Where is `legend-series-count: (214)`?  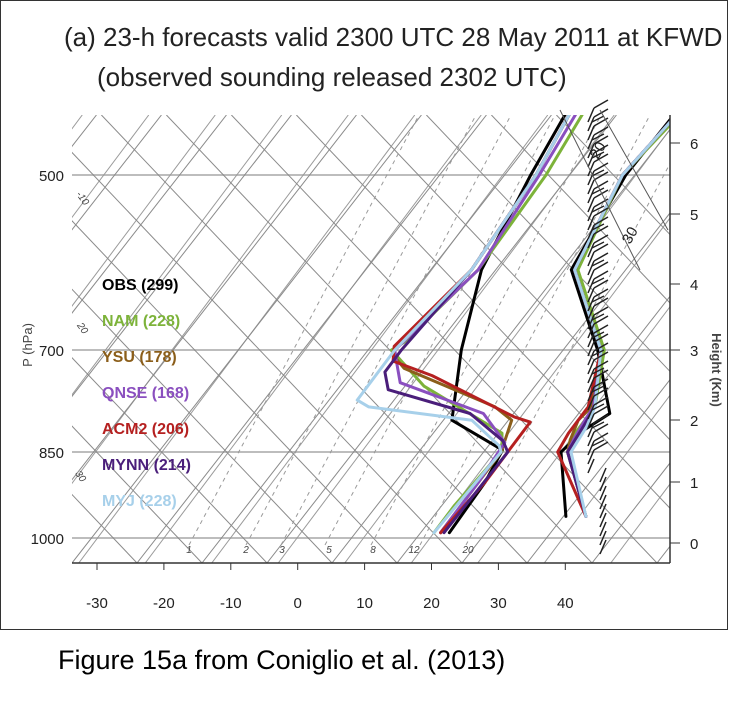 legend-series-count: (214) is located at coordinates (172, 465).